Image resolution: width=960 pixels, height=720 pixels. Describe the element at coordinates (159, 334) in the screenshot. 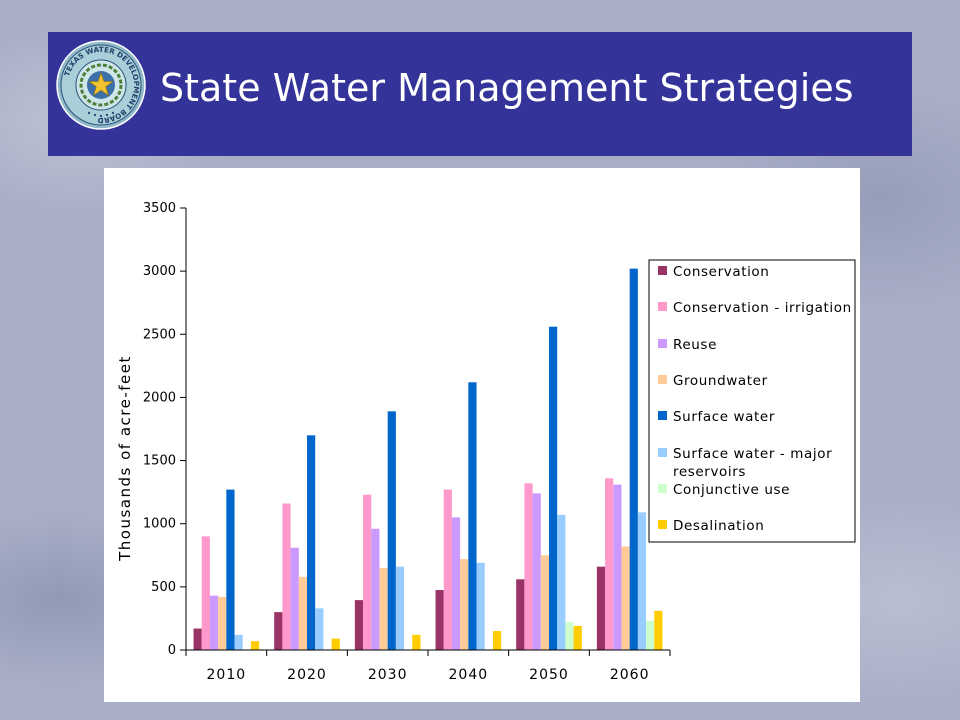

I see `y-tick-label: 2500` at that location.